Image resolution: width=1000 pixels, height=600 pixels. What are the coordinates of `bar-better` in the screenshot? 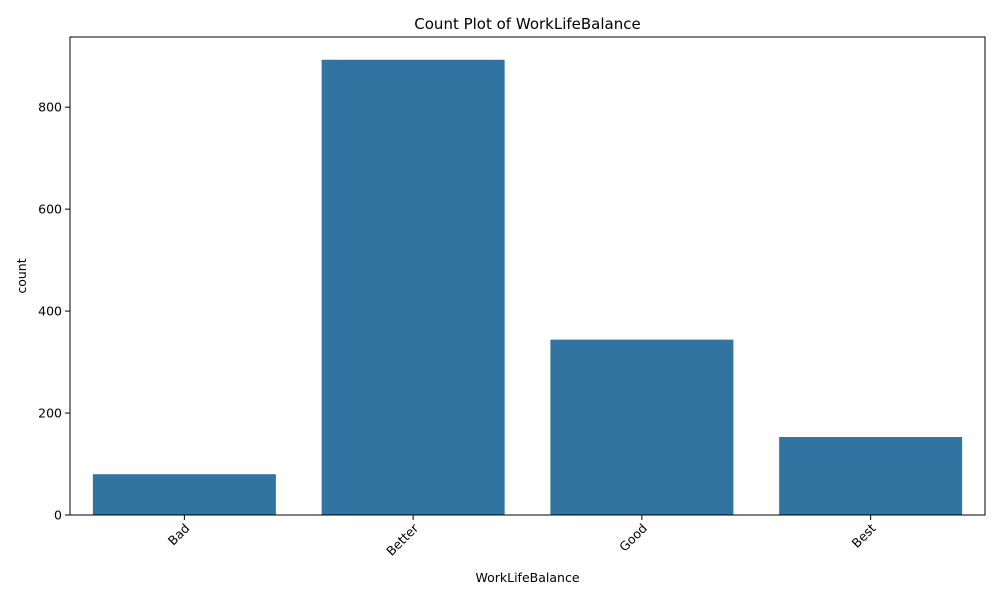 It's located at (413, 287).